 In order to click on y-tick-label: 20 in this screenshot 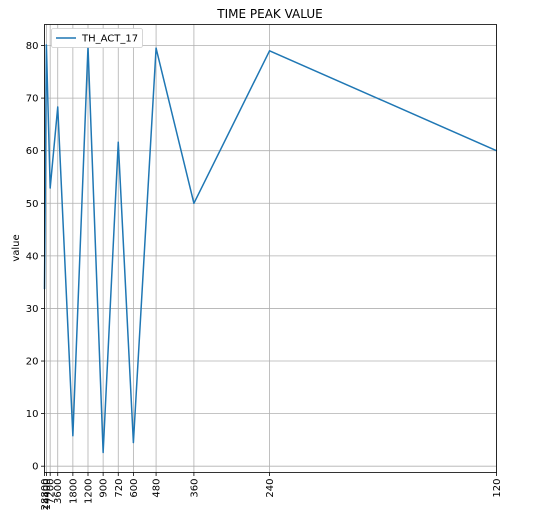, I will do `click(32, 362)`.